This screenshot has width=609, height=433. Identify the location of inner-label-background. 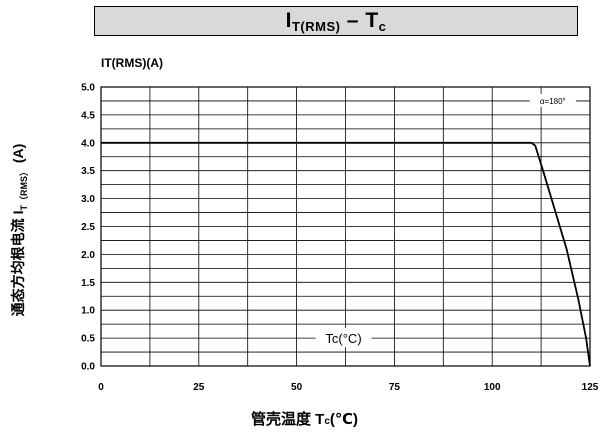
(343, 338).